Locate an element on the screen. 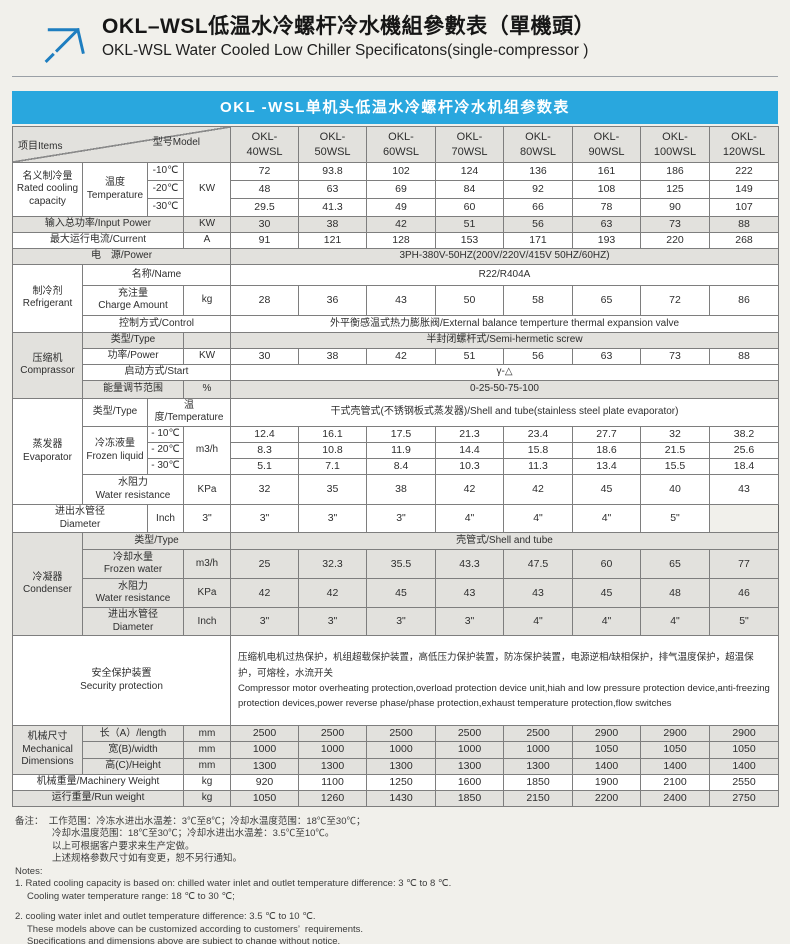  data-cell: 153 is located at coordinates (469, 241).